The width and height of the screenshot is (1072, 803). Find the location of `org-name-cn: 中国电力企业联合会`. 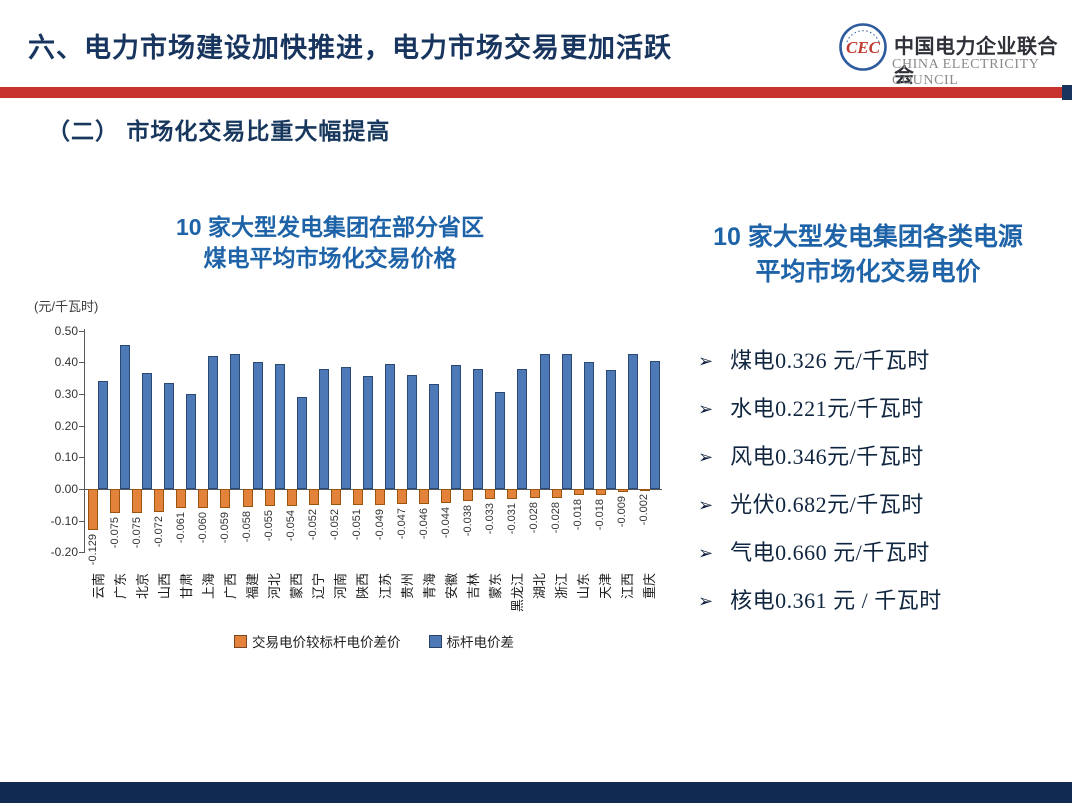

org-name-cn: 中国电力企业联合会 is located at coordinates (976, 61).